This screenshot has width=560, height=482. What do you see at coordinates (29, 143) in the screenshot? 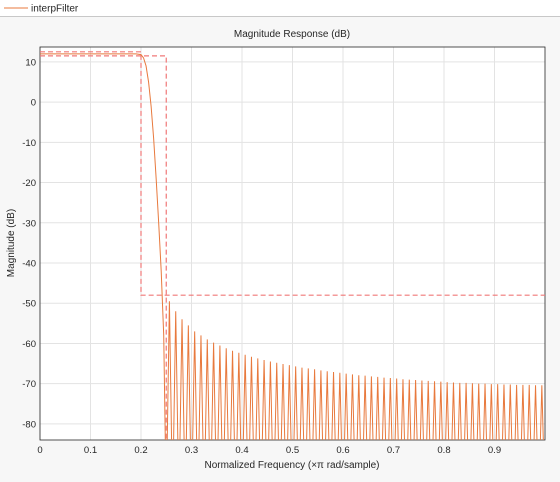
I see `y-tick-label: -10` at bounding box center [29, 143].